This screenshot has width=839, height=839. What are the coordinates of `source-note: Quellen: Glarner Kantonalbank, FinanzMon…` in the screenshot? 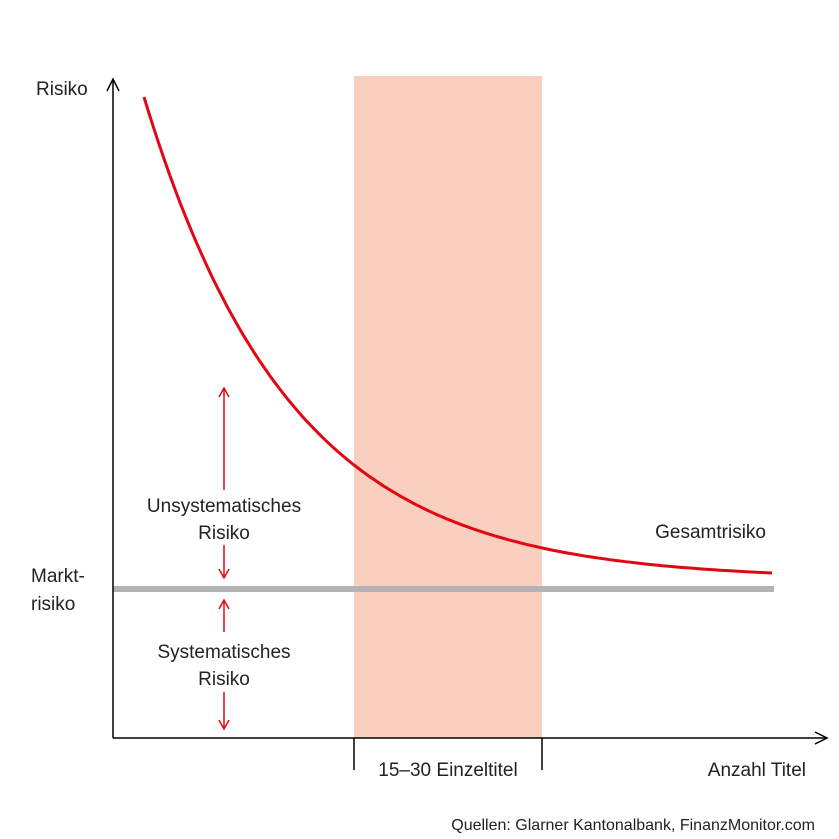 It's located at (633, 825).